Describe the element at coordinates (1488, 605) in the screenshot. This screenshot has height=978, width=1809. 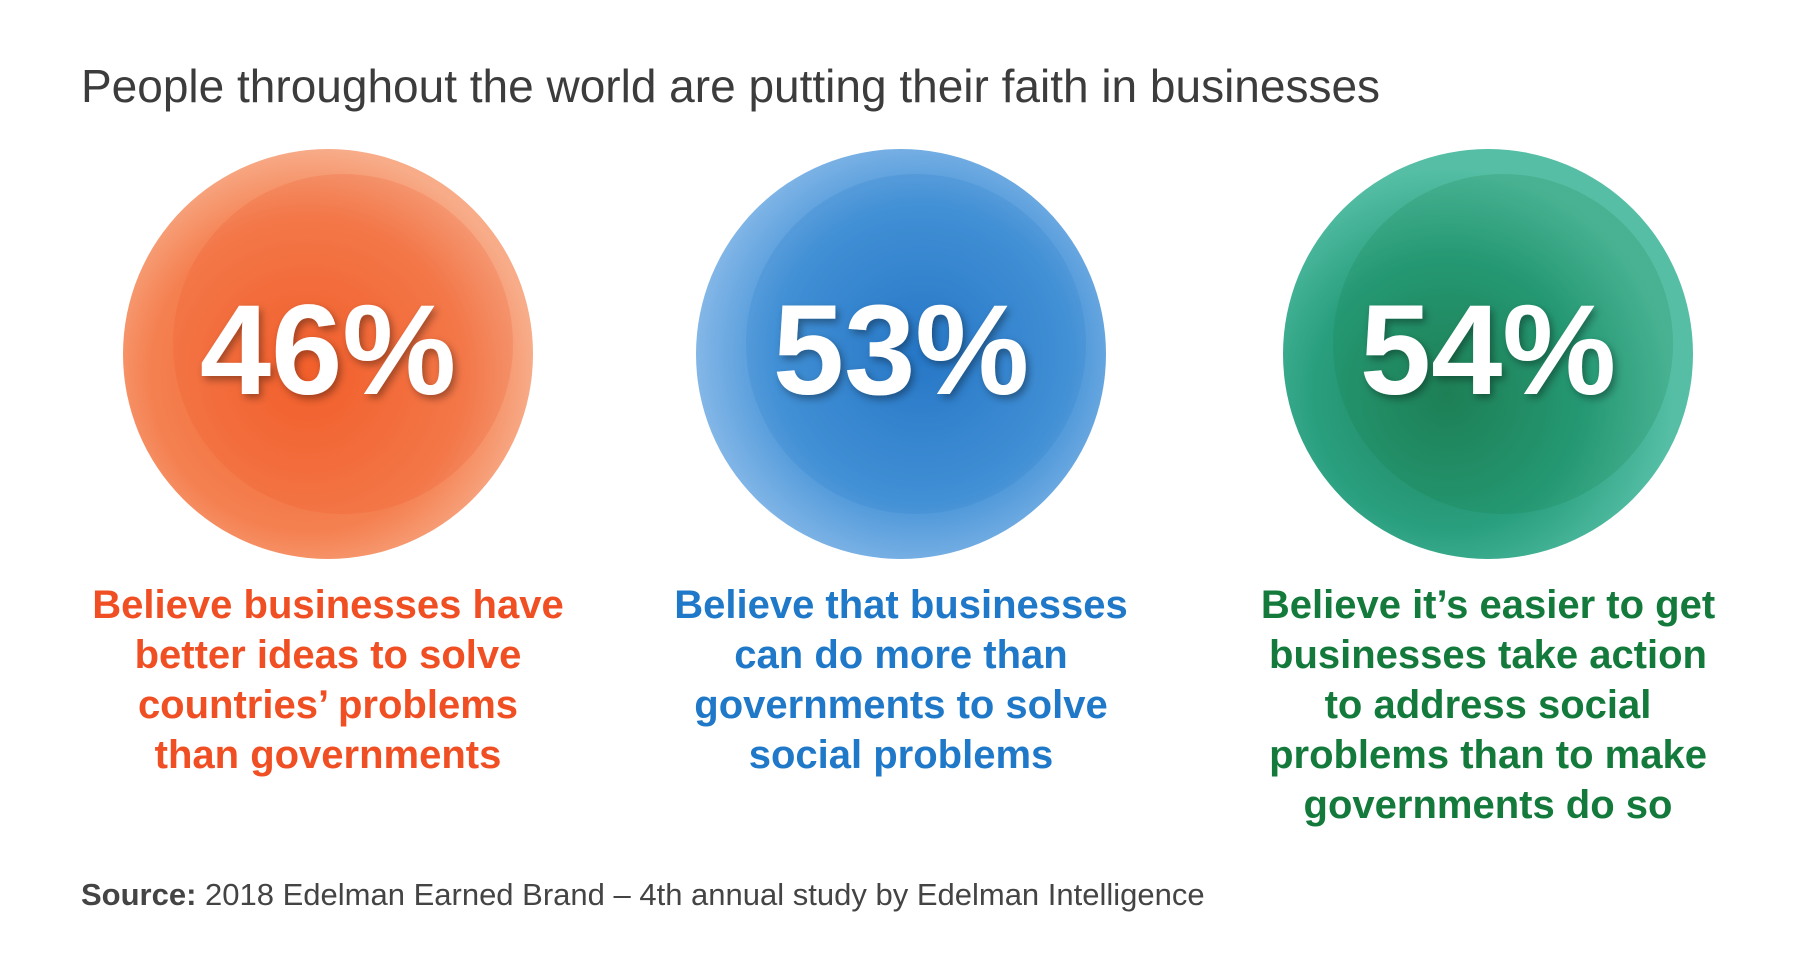
I see `stat-description: Believe it’s easier to get` at that location.